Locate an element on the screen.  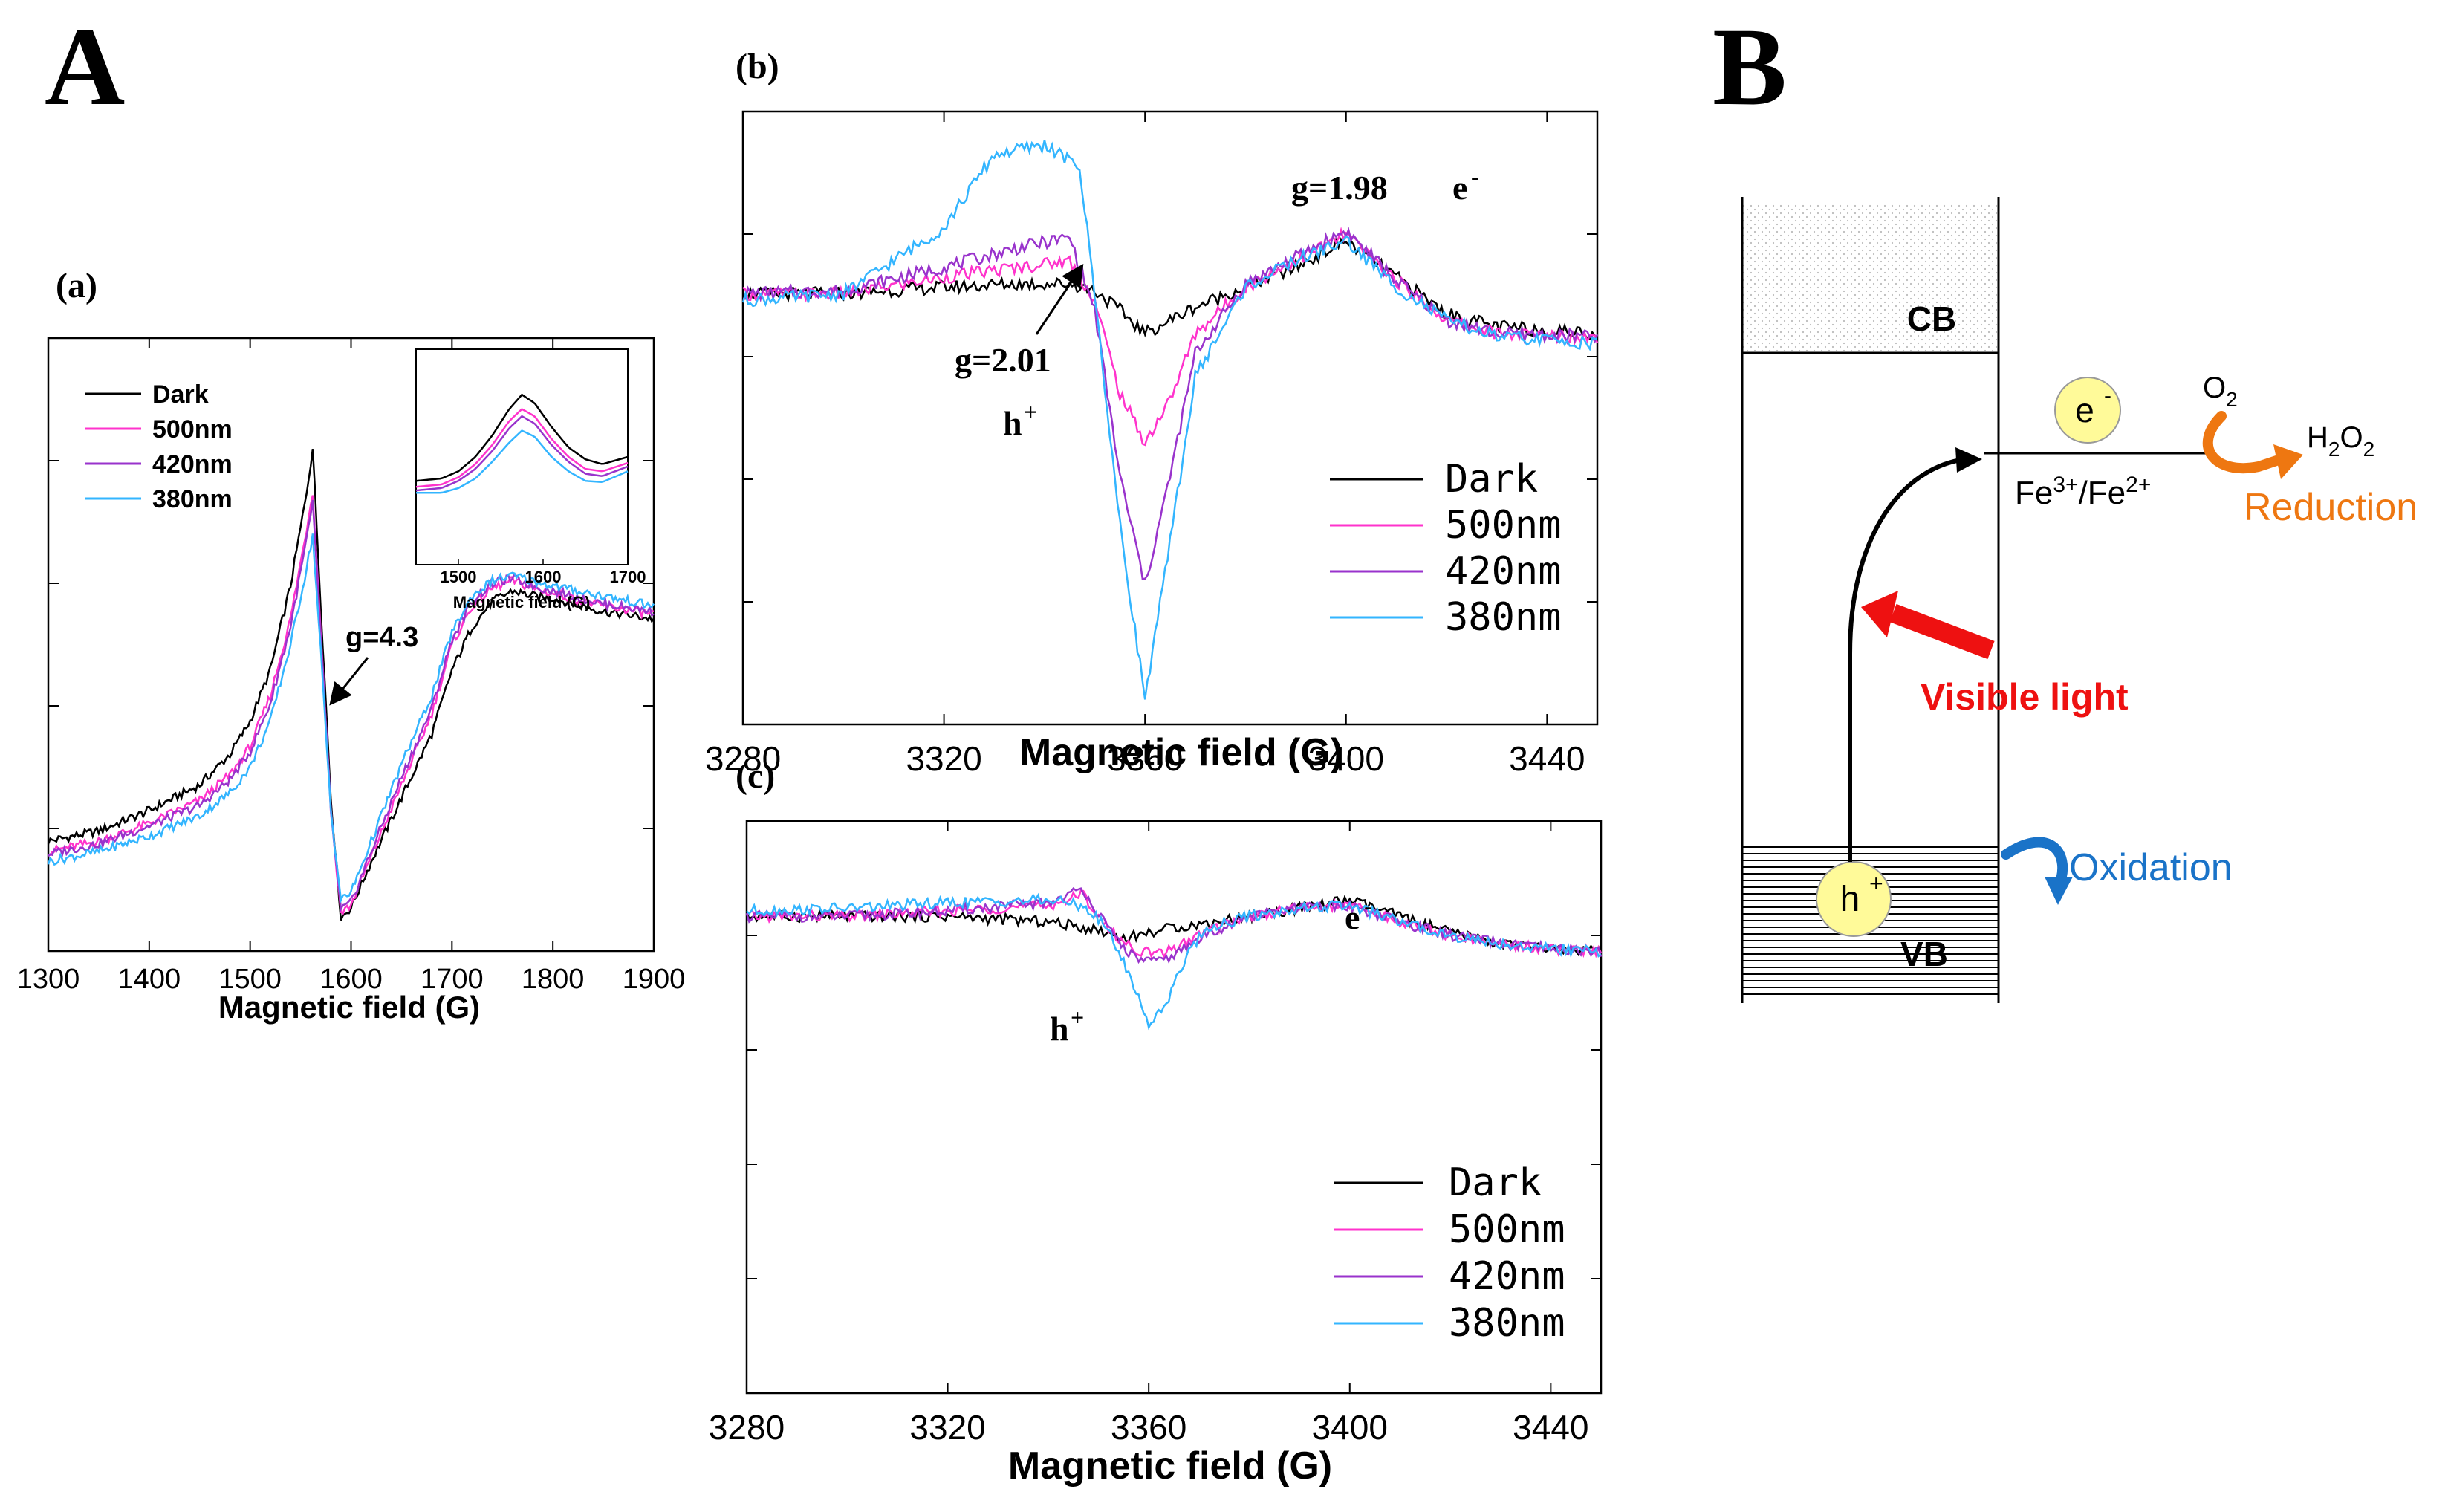
inset-series-line-Dark is located at coordinates (522, 437).